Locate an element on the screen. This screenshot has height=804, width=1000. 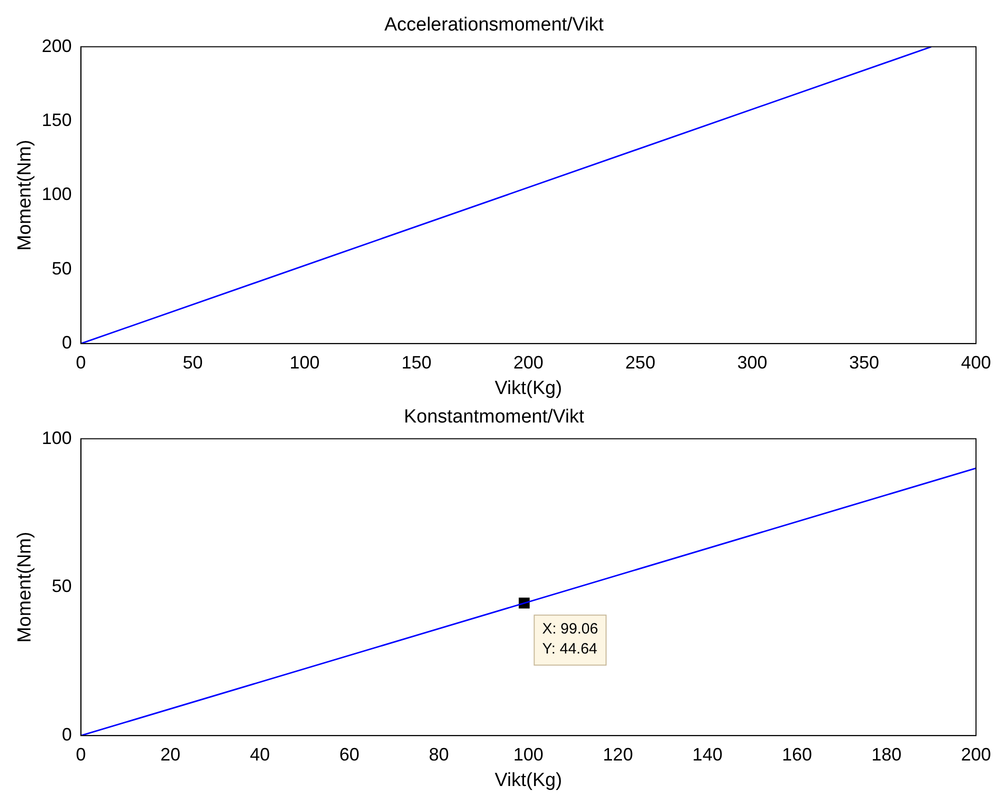
x-tick-label: 40 is located at coordinates (260, 754).